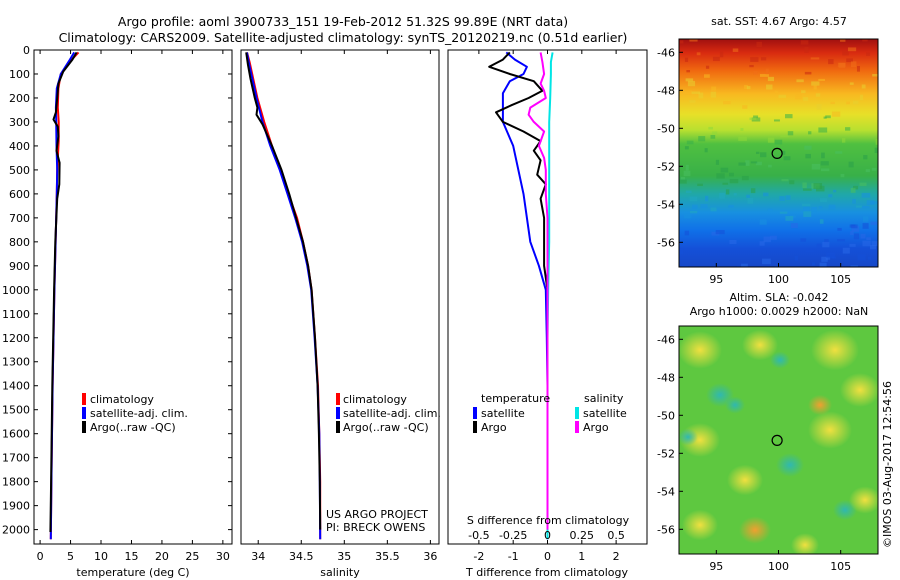 The width and height of the screenshot is (900, 580). Describe the element at coordinates (19, 146) in the screenshot. I see `depth-tick-label: 400` at that location.